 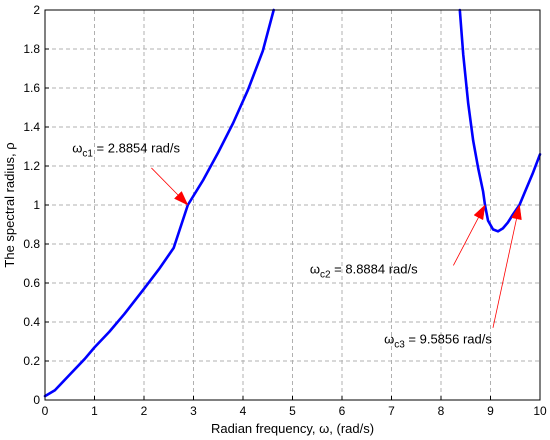 I want to click on x-tick-label: 3, so click(x=193, y=411).